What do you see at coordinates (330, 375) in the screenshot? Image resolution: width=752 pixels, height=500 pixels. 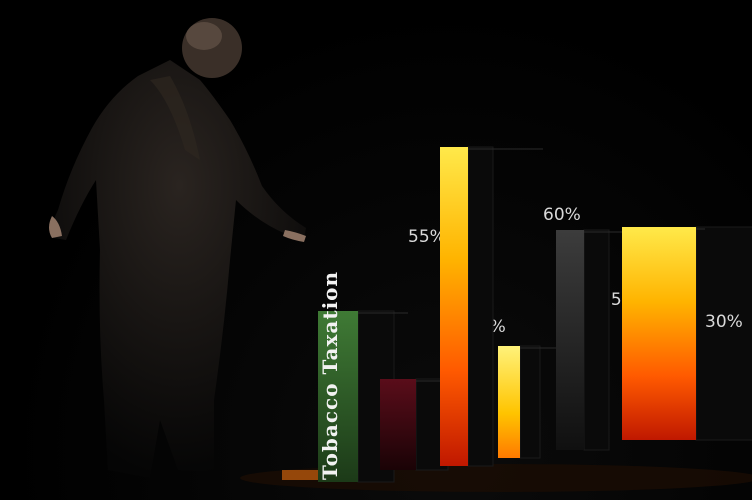 I see `chart-title: Tobacco Taxation` at bounding box center [330, 375].